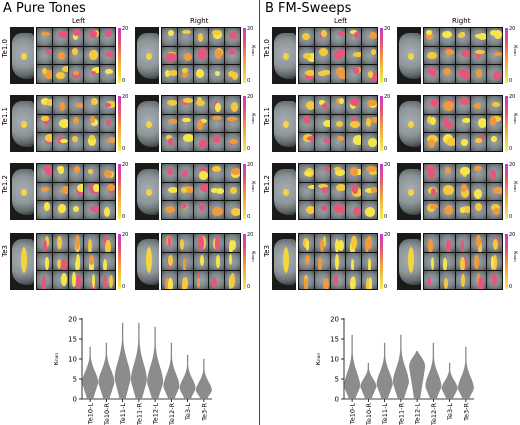 This screenshot has width=520, height=425. Describe the element at coordinates (119, 261) in the screenshot. I see `colorbar-left` at that location.